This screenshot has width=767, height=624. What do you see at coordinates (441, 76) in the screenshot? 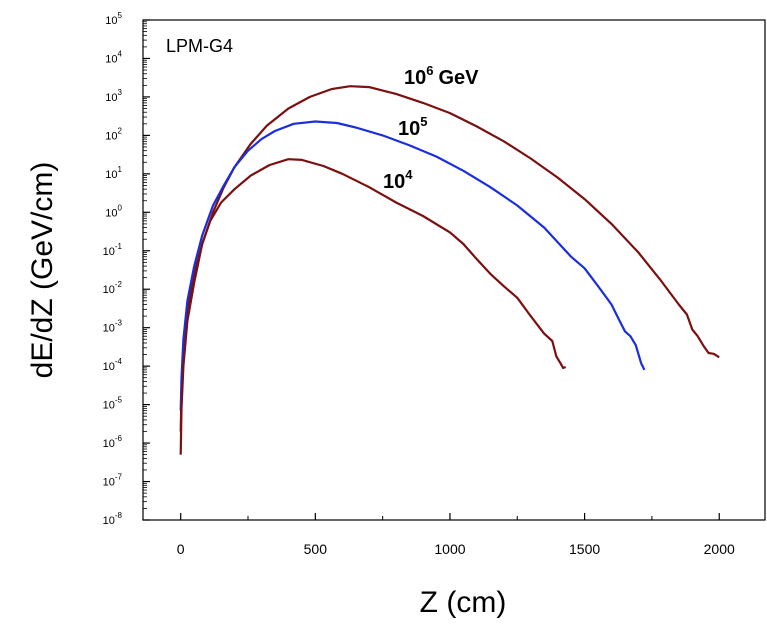
I see `series-label-1e6: 106 GeV` at bounding box center [441, 76].